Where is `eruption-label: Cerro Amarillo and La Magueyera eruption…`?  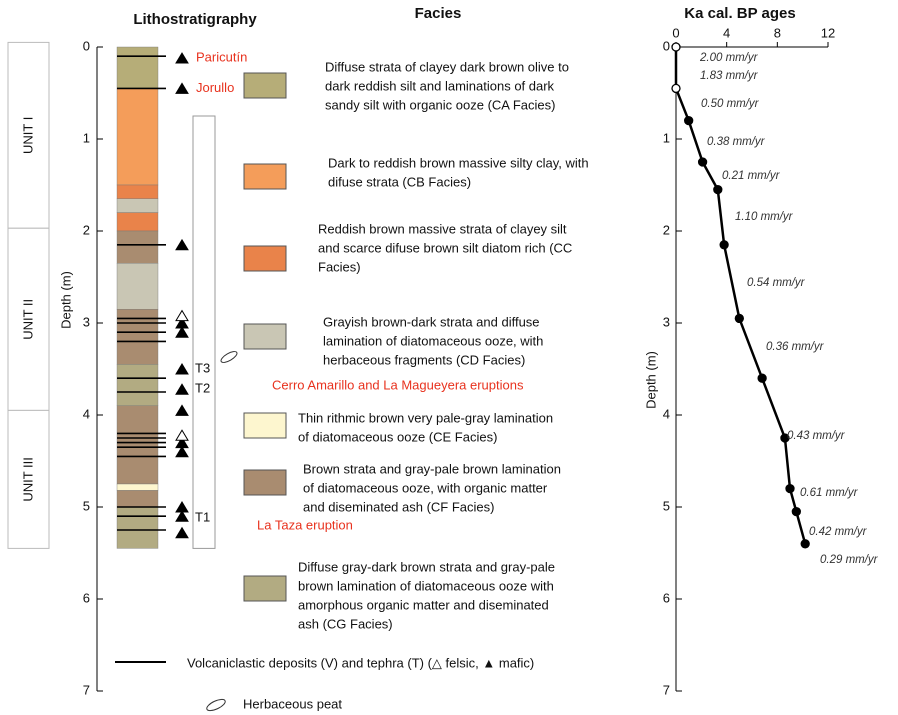
eruption-label: Cerro Amarillo and La Magueyera eruption… is located at coordinates (398, 384).